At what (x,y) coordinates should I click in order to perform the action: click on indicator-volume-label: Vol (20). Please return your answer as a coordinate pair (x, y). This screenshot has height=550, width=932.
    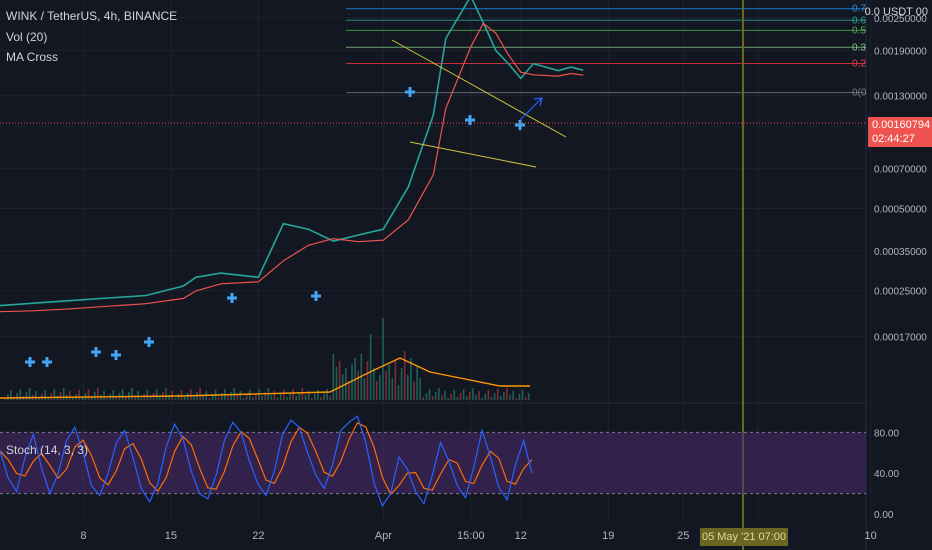
    Looking at the image, I should click on (27, 37).